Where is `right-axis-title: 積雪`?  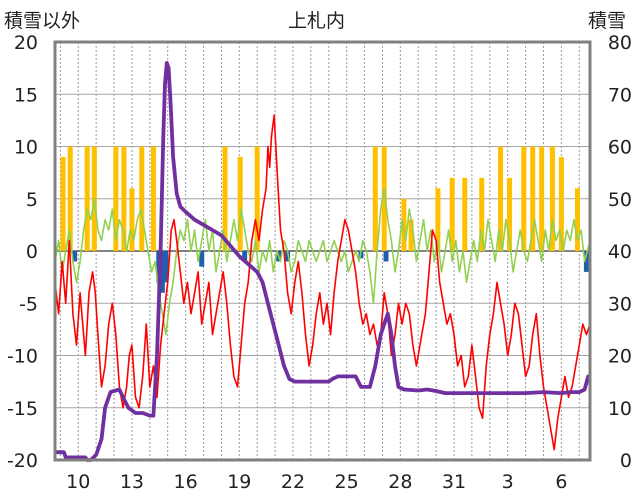
right-axis-title: 積雪 is located at coordinates (607, 21).